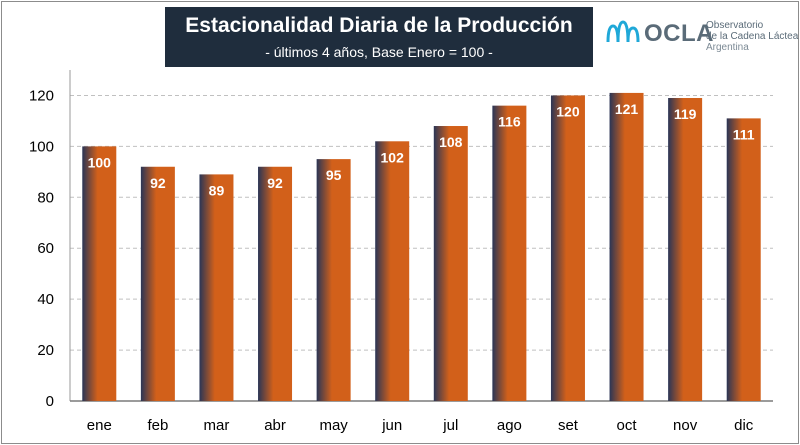  Describe the element at coordinates (157, 425) in the screenshot. I see `x-tick-feb: feb` at that location.